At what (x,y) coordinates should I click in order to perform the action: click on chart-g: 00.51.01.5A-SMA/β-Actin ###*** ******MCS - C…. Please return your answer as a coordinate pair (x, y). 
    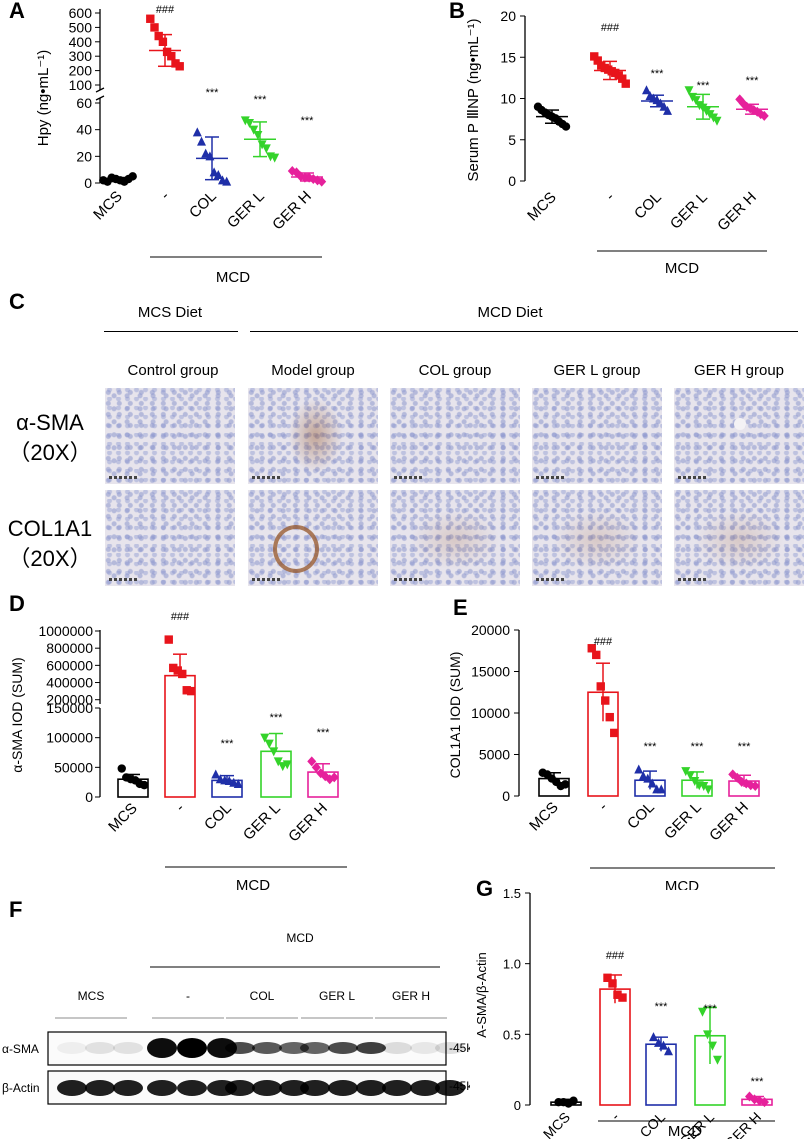
    Looking at the image, I should click on (624, 1012).